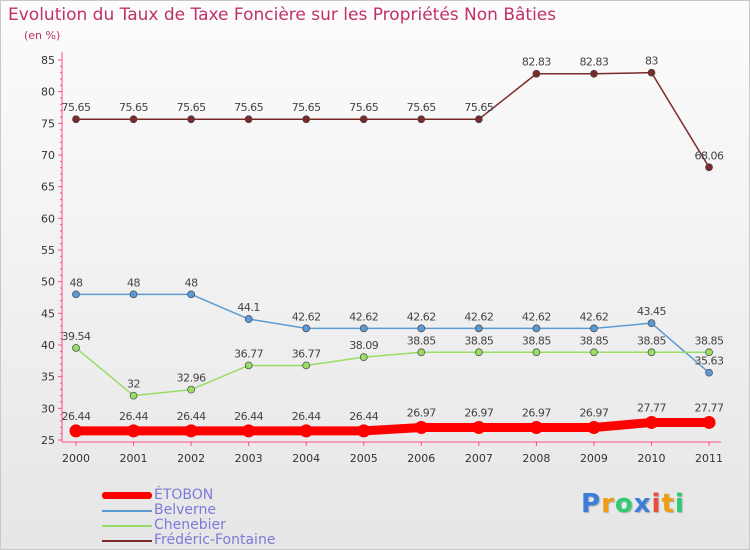  What do you see at coordinates (48, 377) in the screenshot?
I see `y-tick-label: 35` at bounding box center [48, 377].